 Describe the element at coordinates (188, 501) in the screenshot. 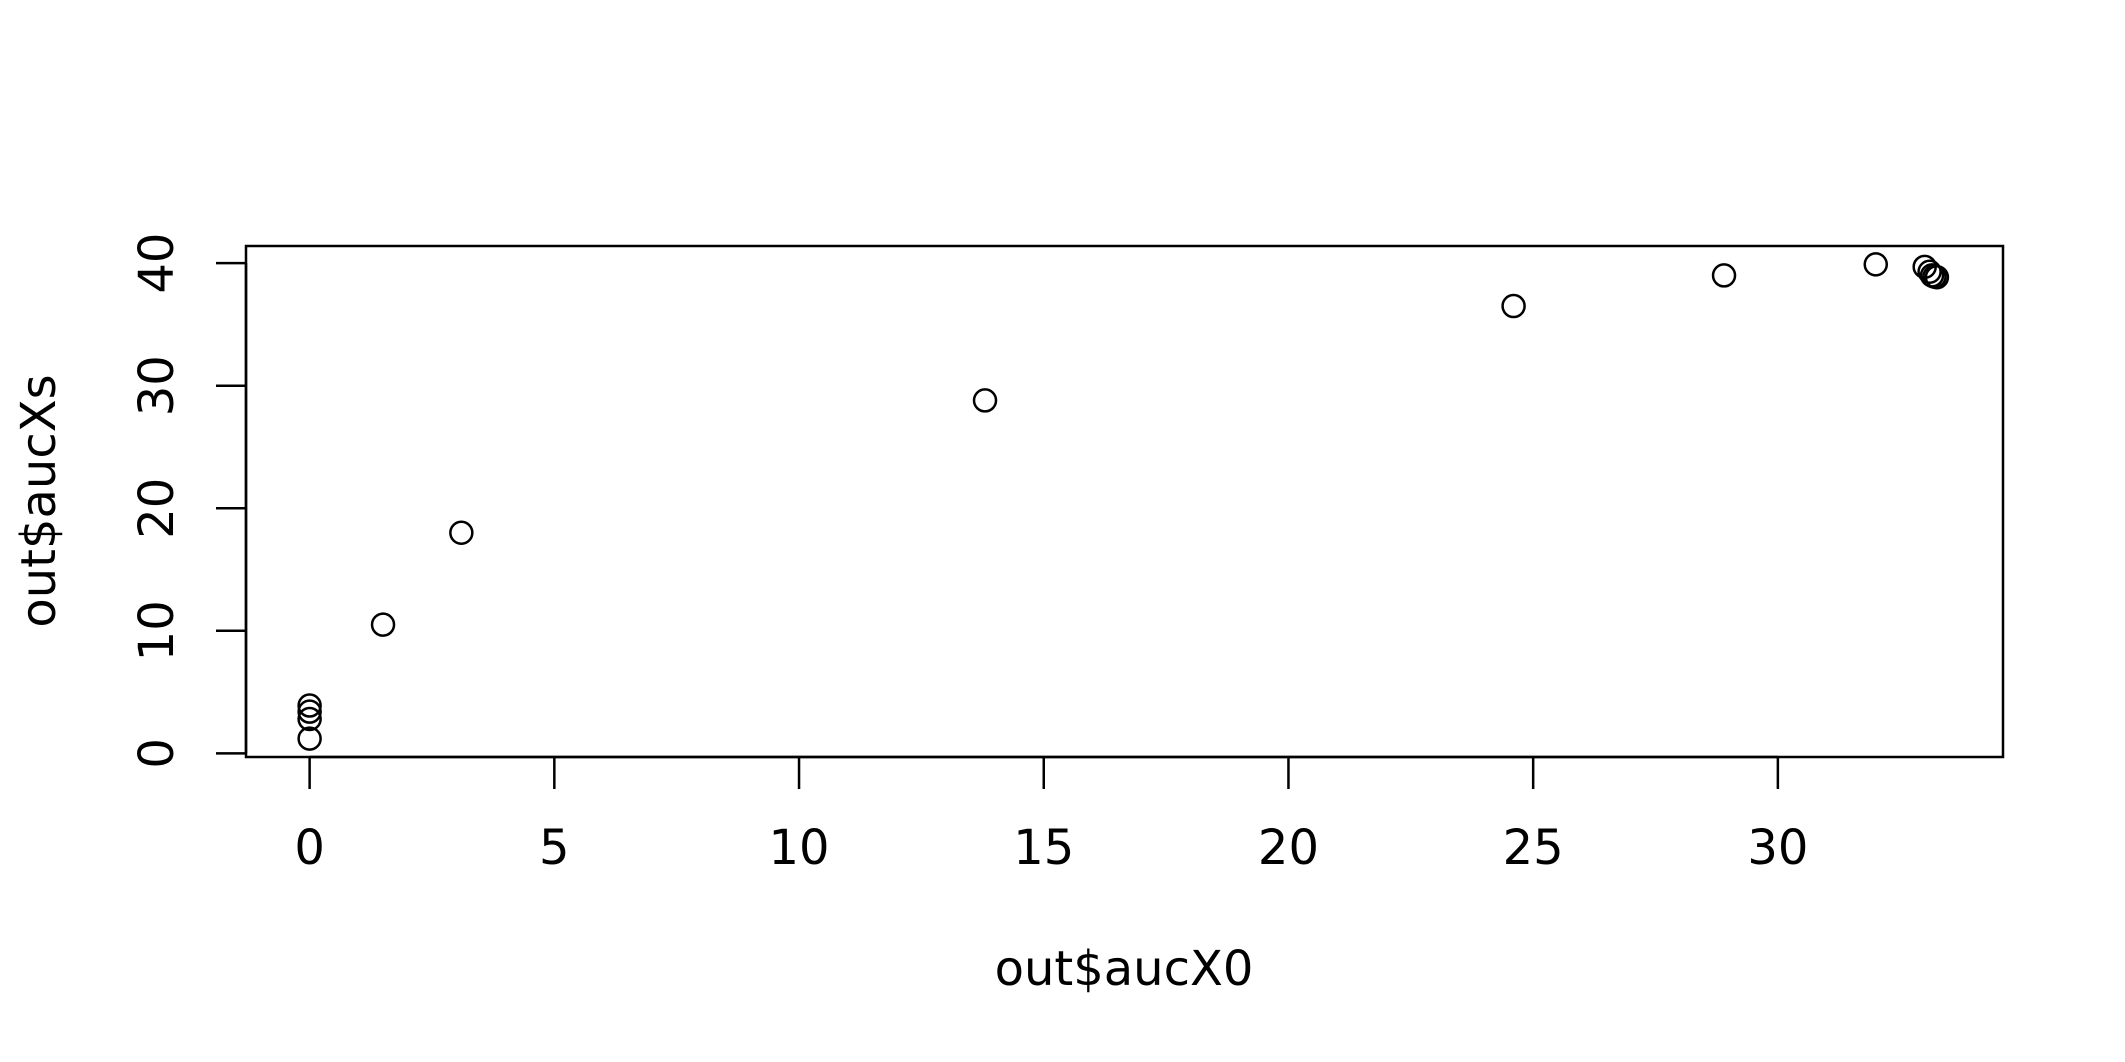

I see `y-axis: 0 10 20 30 40` at that location.